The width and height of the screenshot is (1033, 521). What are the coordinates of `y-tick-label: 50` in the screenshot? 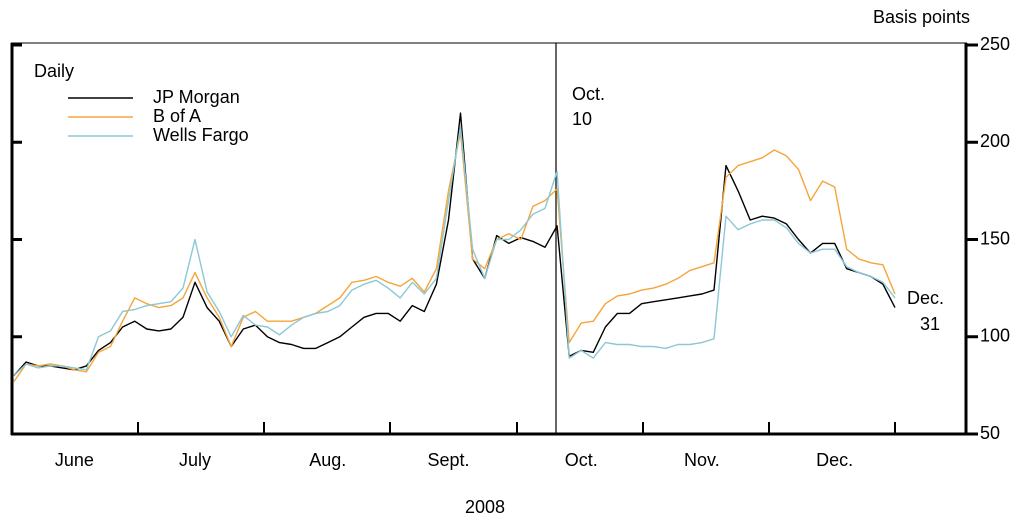 It's located at (990, 433).